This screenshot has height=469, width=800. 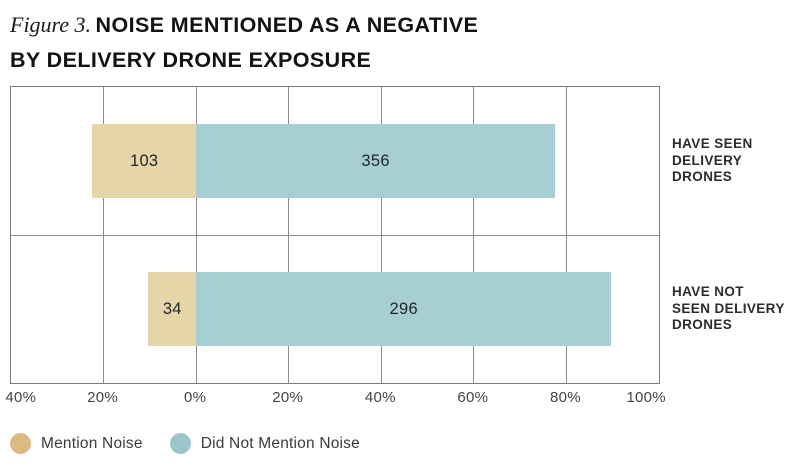 I want to click on category-cell: HAVE NOT SEEN DELIVERY DRONES, so click(x=735, y=309).